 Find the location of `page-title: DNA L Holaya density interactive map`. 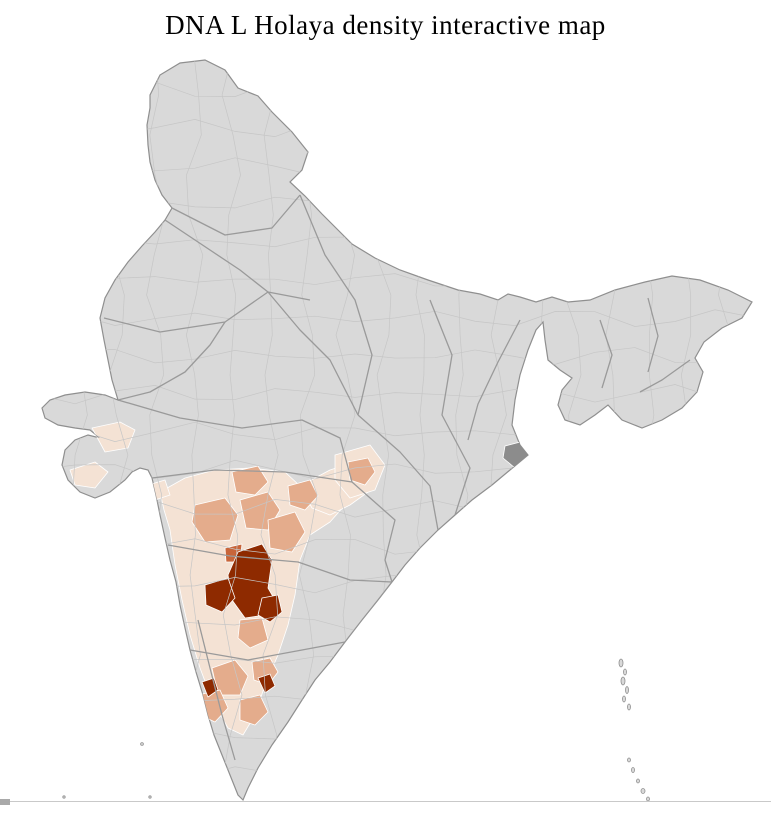

page-title: DNA L Holaya density interactive map is located at coordinates (385, 25).